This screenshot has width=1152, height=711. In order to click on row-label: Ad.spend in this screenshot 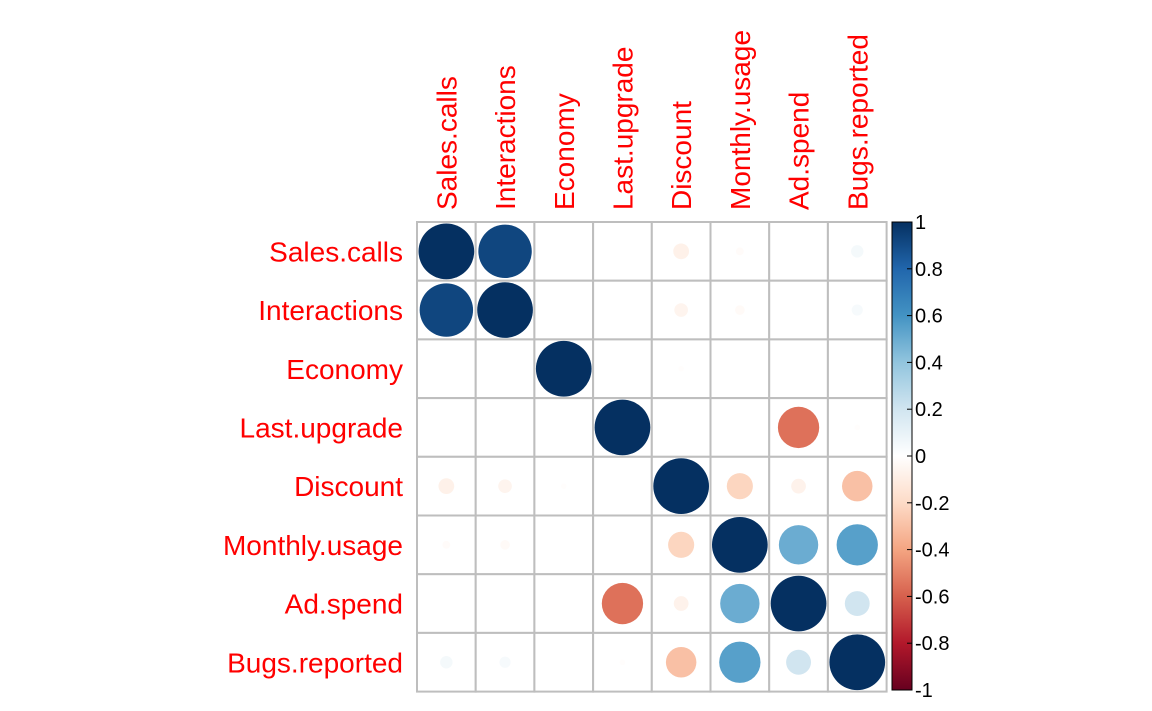, I will do `click(344, 604)`.